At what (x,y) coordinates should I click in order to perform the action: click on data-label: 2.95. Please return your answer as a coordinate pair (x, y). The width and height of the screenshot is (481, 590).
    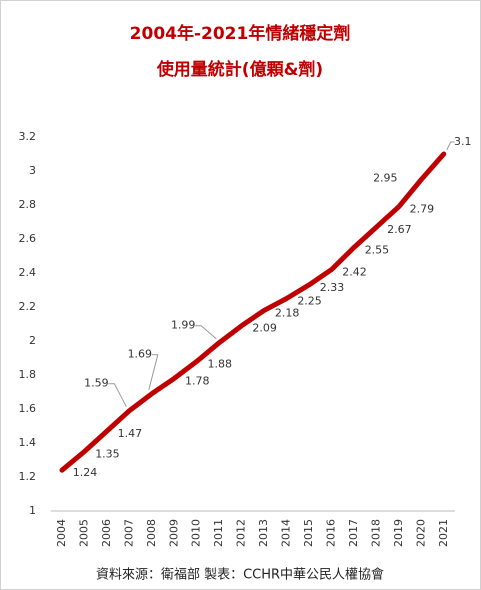
    Looking at the image, I should click on (385, 178).